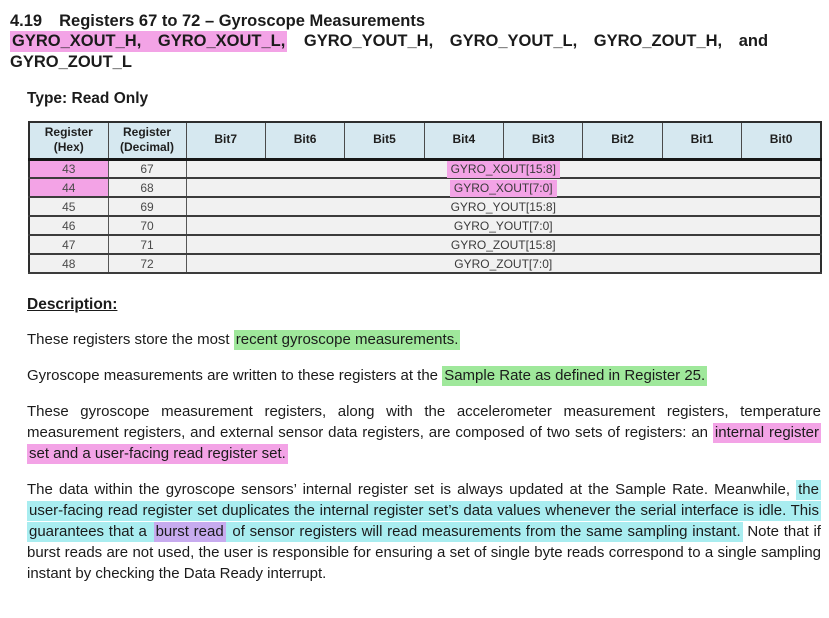  I want to click on register-bits-cell: GYRO_ZOUT[7:0], so click(503, 263).